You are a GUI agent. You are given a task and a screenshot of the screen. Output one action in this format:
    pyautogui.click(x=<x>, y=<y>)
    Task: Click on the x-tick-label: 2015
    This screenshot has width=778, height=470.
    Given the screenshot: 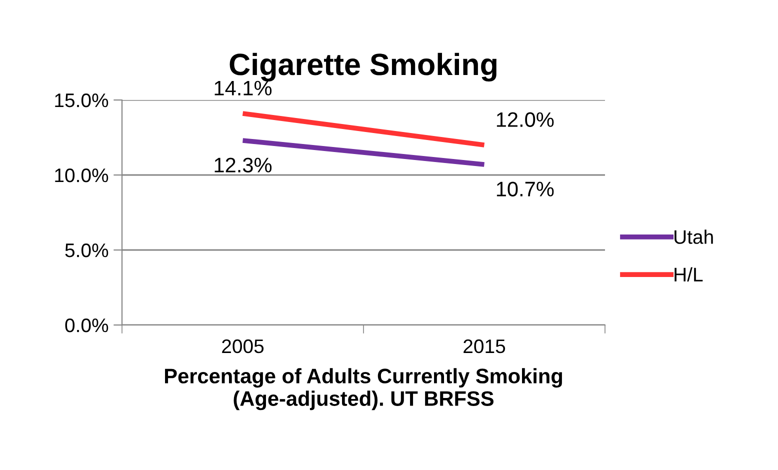 What is the action you would take?
    pyautogui.click(x=485, y=346)
    